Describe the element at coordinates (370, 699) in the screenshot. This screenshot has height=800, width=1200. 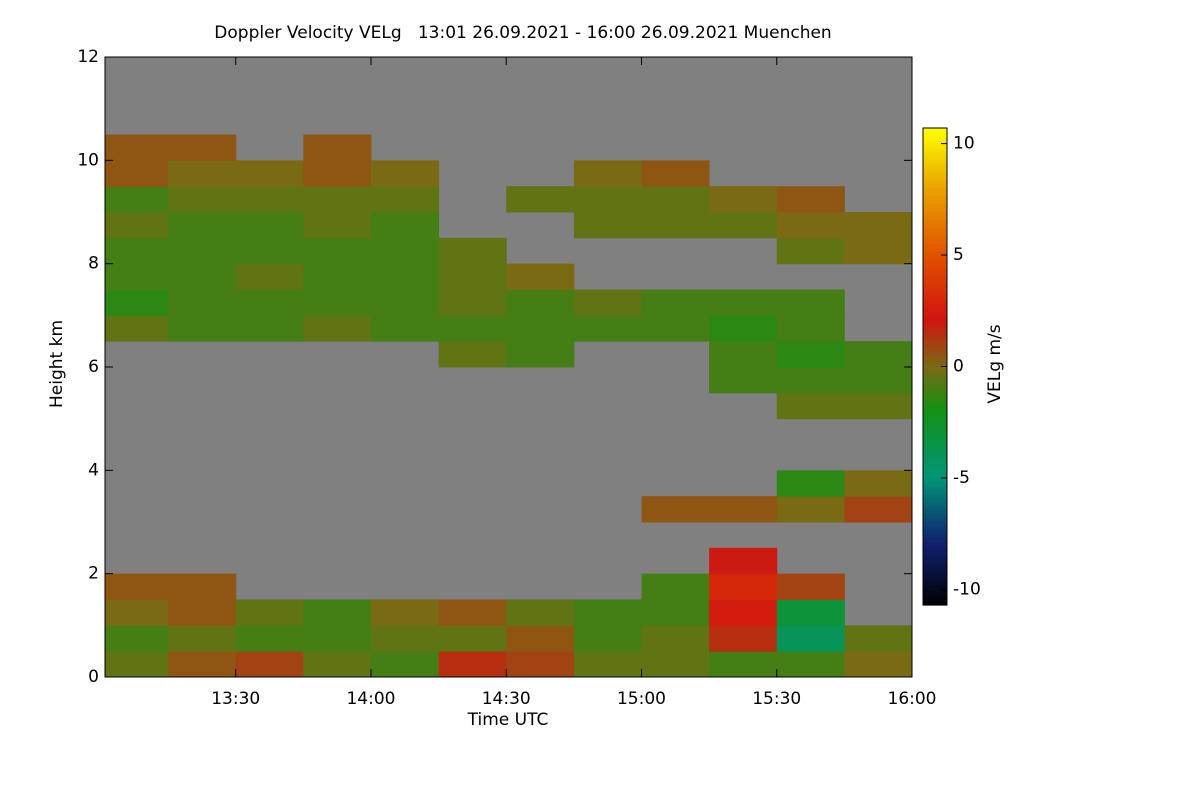
I see `x-tick-label: 14:00` at that location.